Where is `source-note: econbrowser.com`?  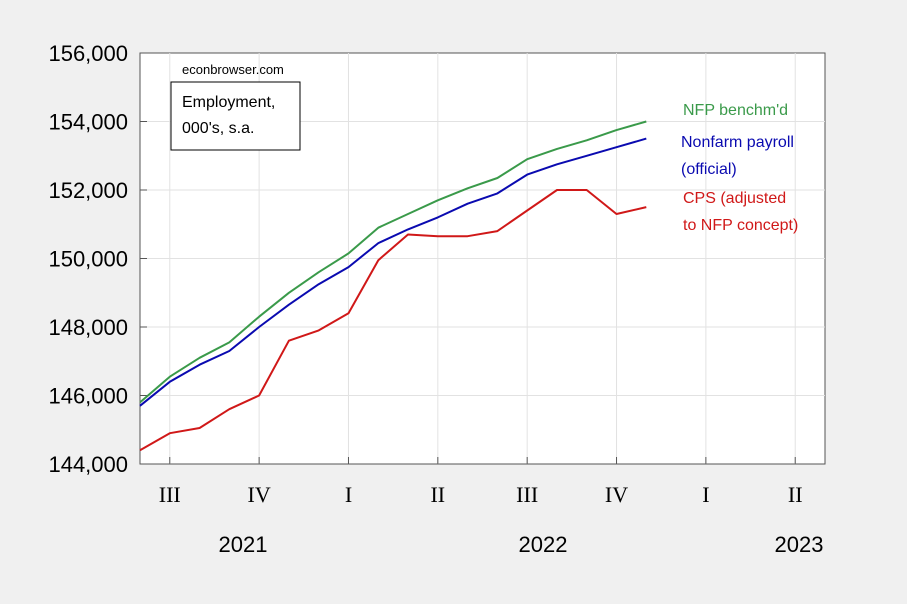
source-note: econbrowser.com is located at coordinates (233, 69).